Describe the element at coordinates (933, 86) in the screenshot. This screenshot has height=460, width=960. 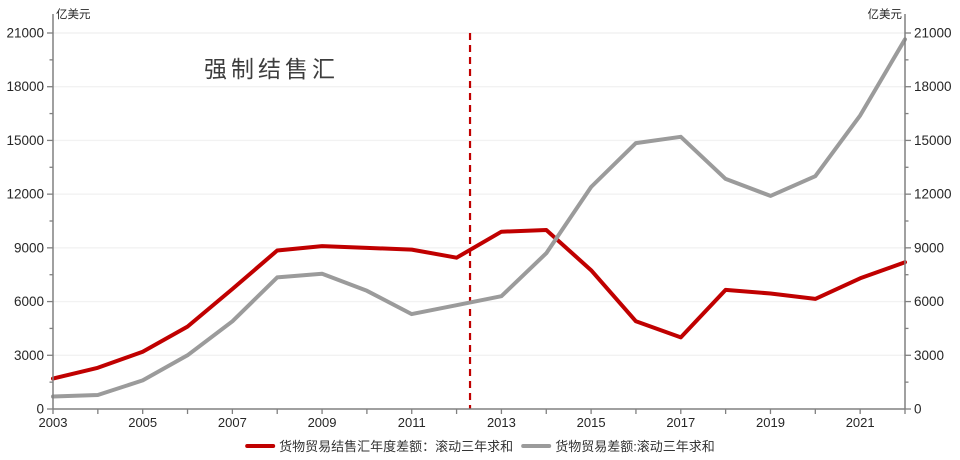
I see `y-tick-label-right: 18000` at that location.